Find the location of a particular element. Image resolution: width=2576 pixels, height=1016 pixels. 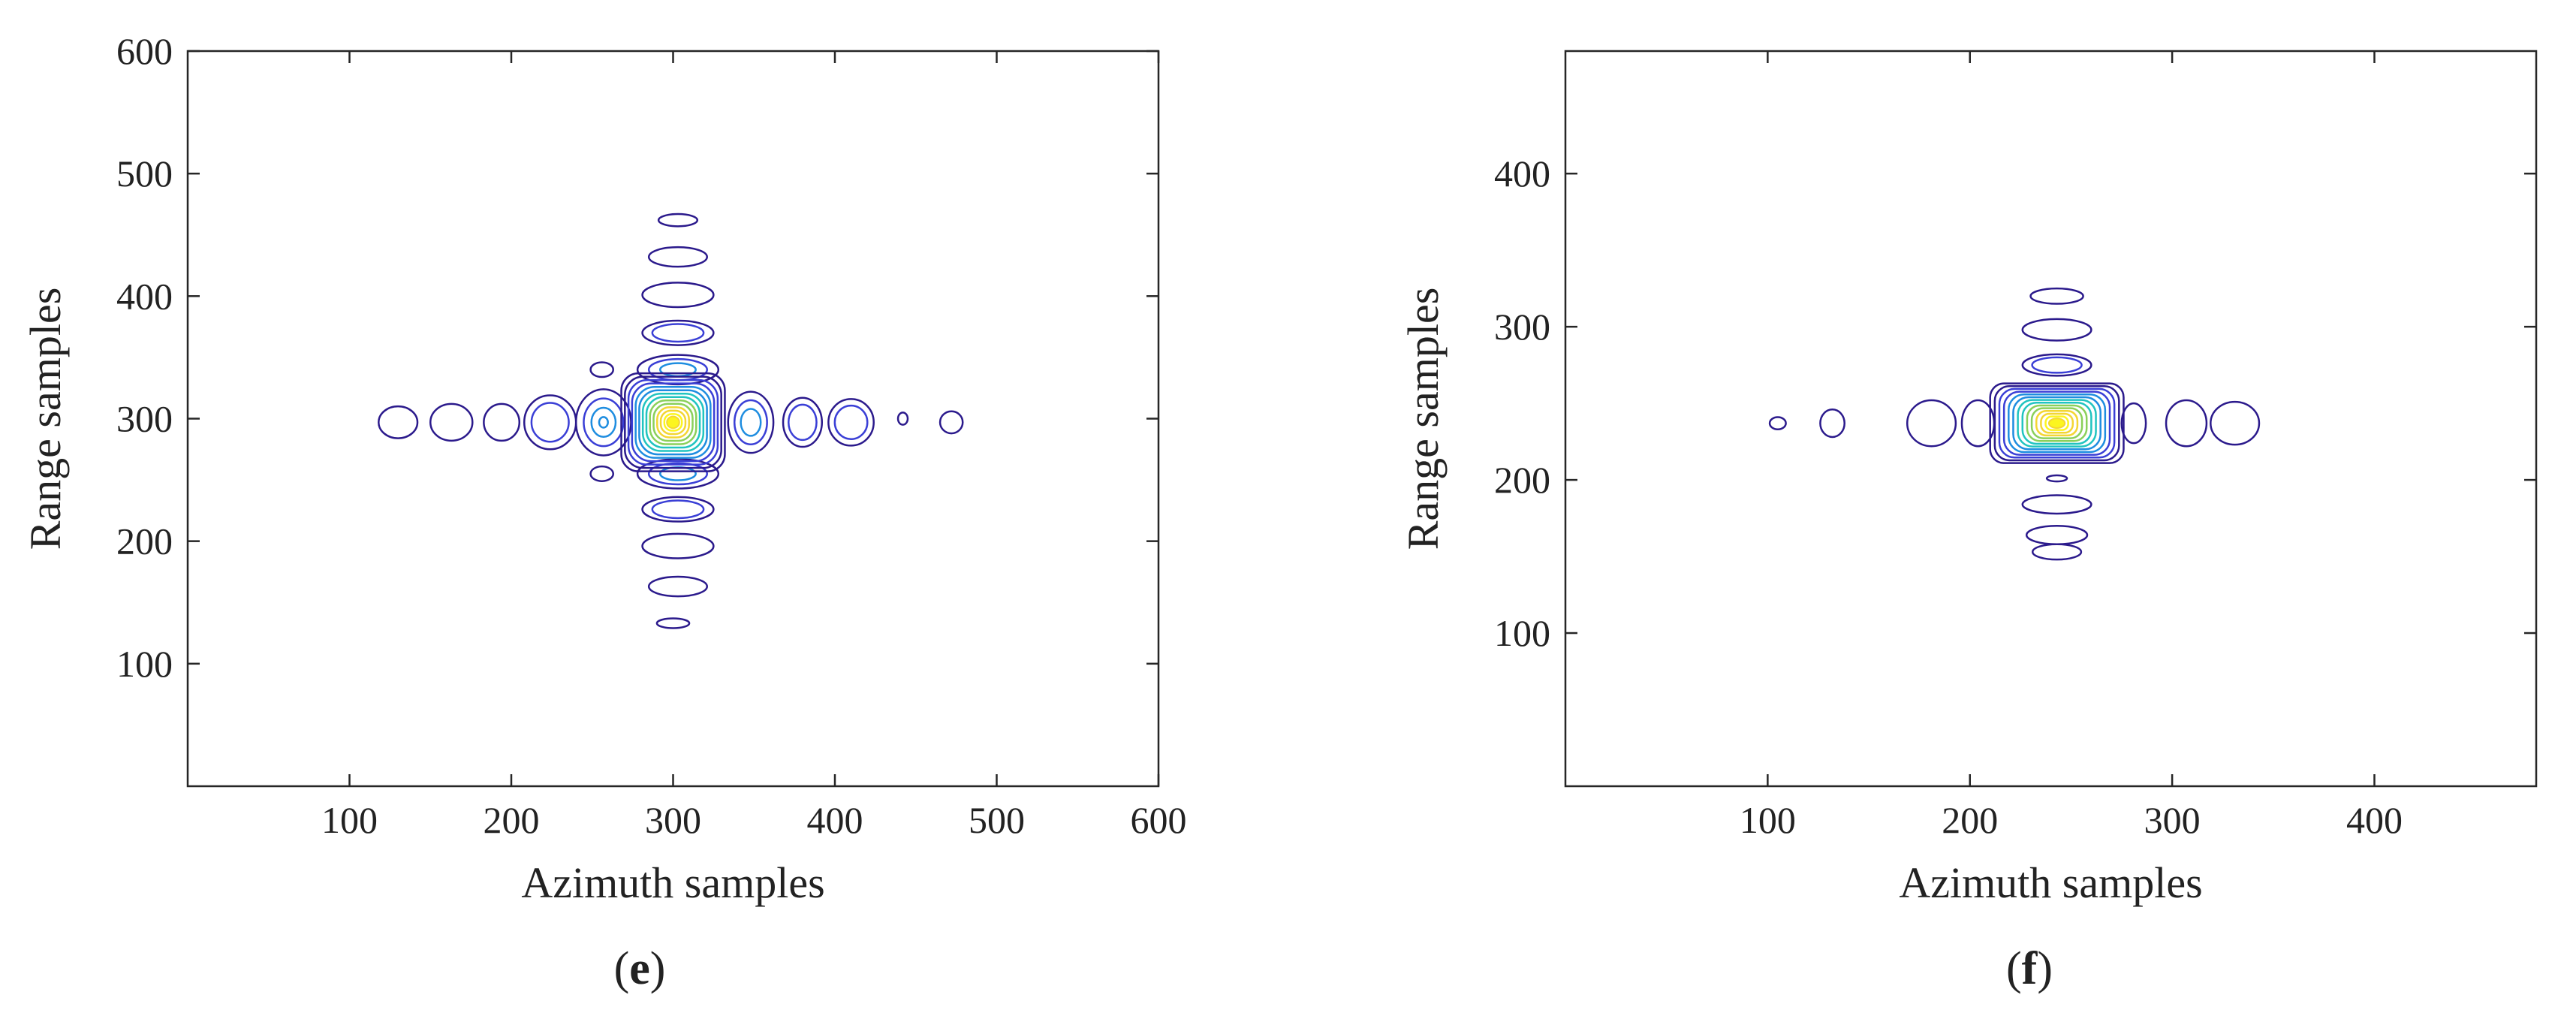

x-tick-label: 500 is located at coordinates (997, 820).